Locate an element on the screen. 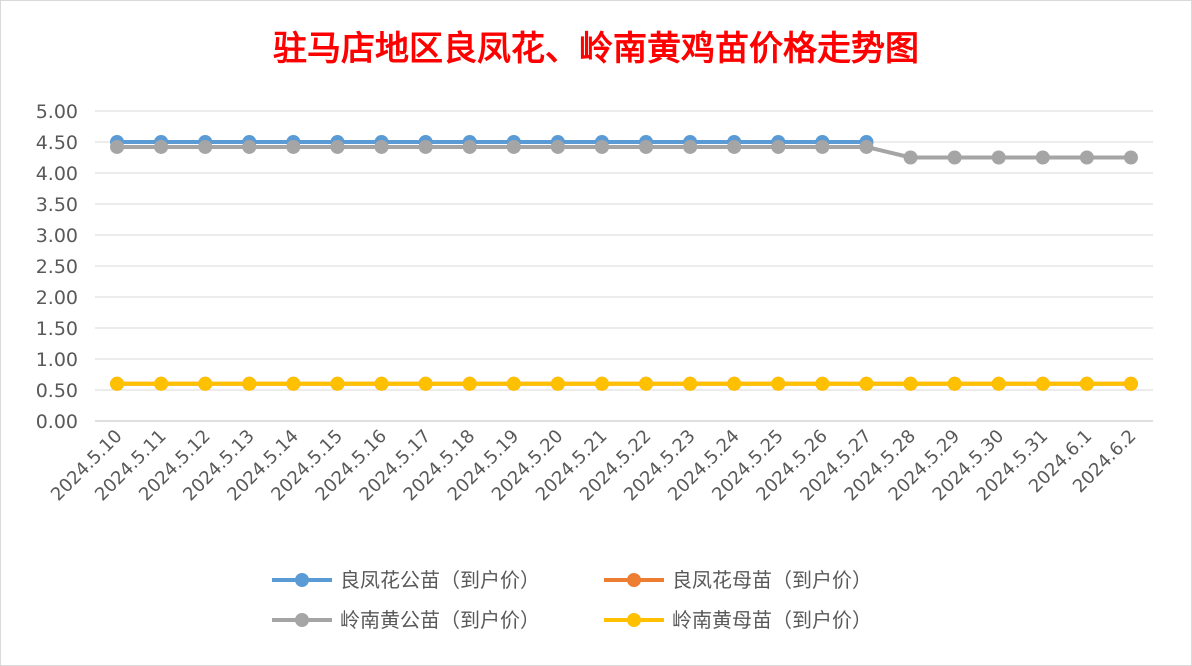 This screenshot has width=1192, height=666. series-line is located at coordinates (624, 152).